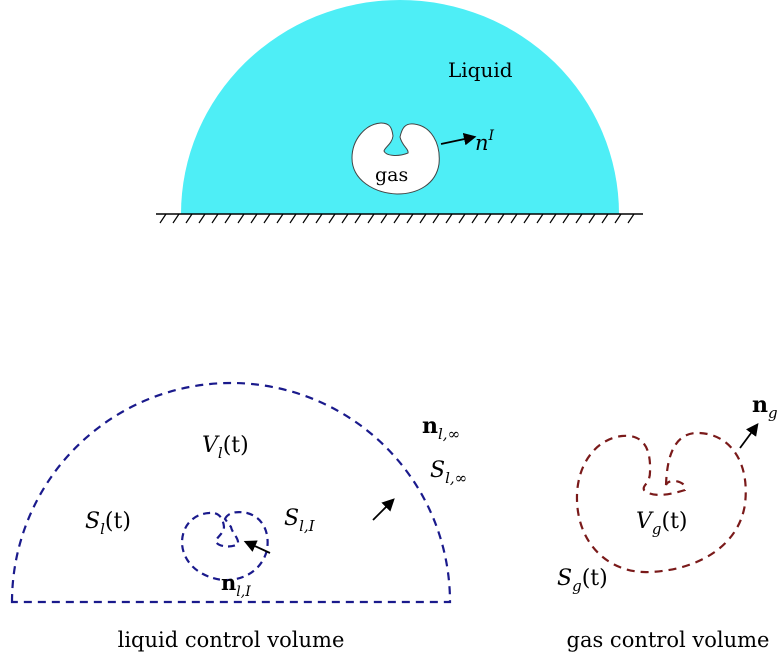 The height and width of the screenshot is (663, 778). I want to click on interface-normal-arrow-liquid, so click(257, 547).